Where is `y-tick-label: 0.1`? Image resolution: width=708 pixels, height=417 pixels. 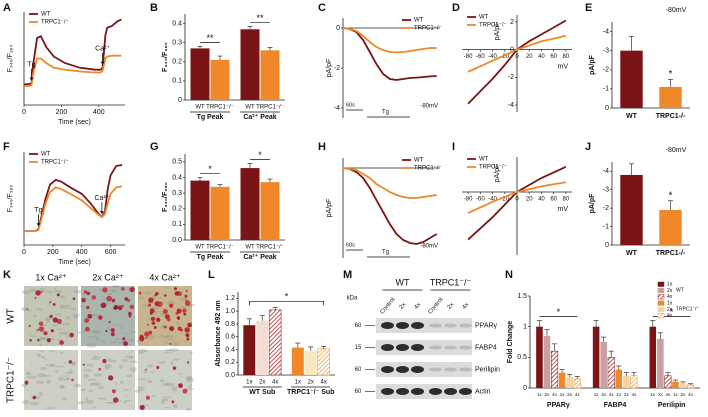
y-tick-label: 0.1 is located at coordinates (177, 81).